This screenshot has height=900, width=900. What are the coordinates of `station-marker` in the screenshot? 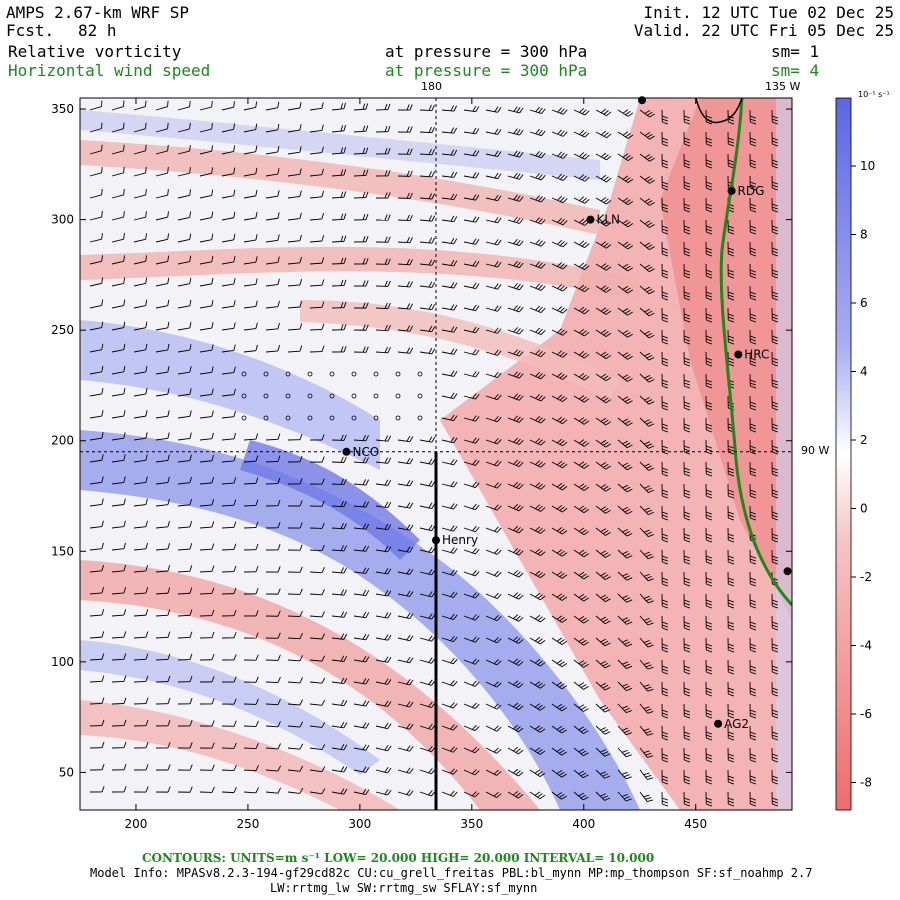 It's located at (787, 571).